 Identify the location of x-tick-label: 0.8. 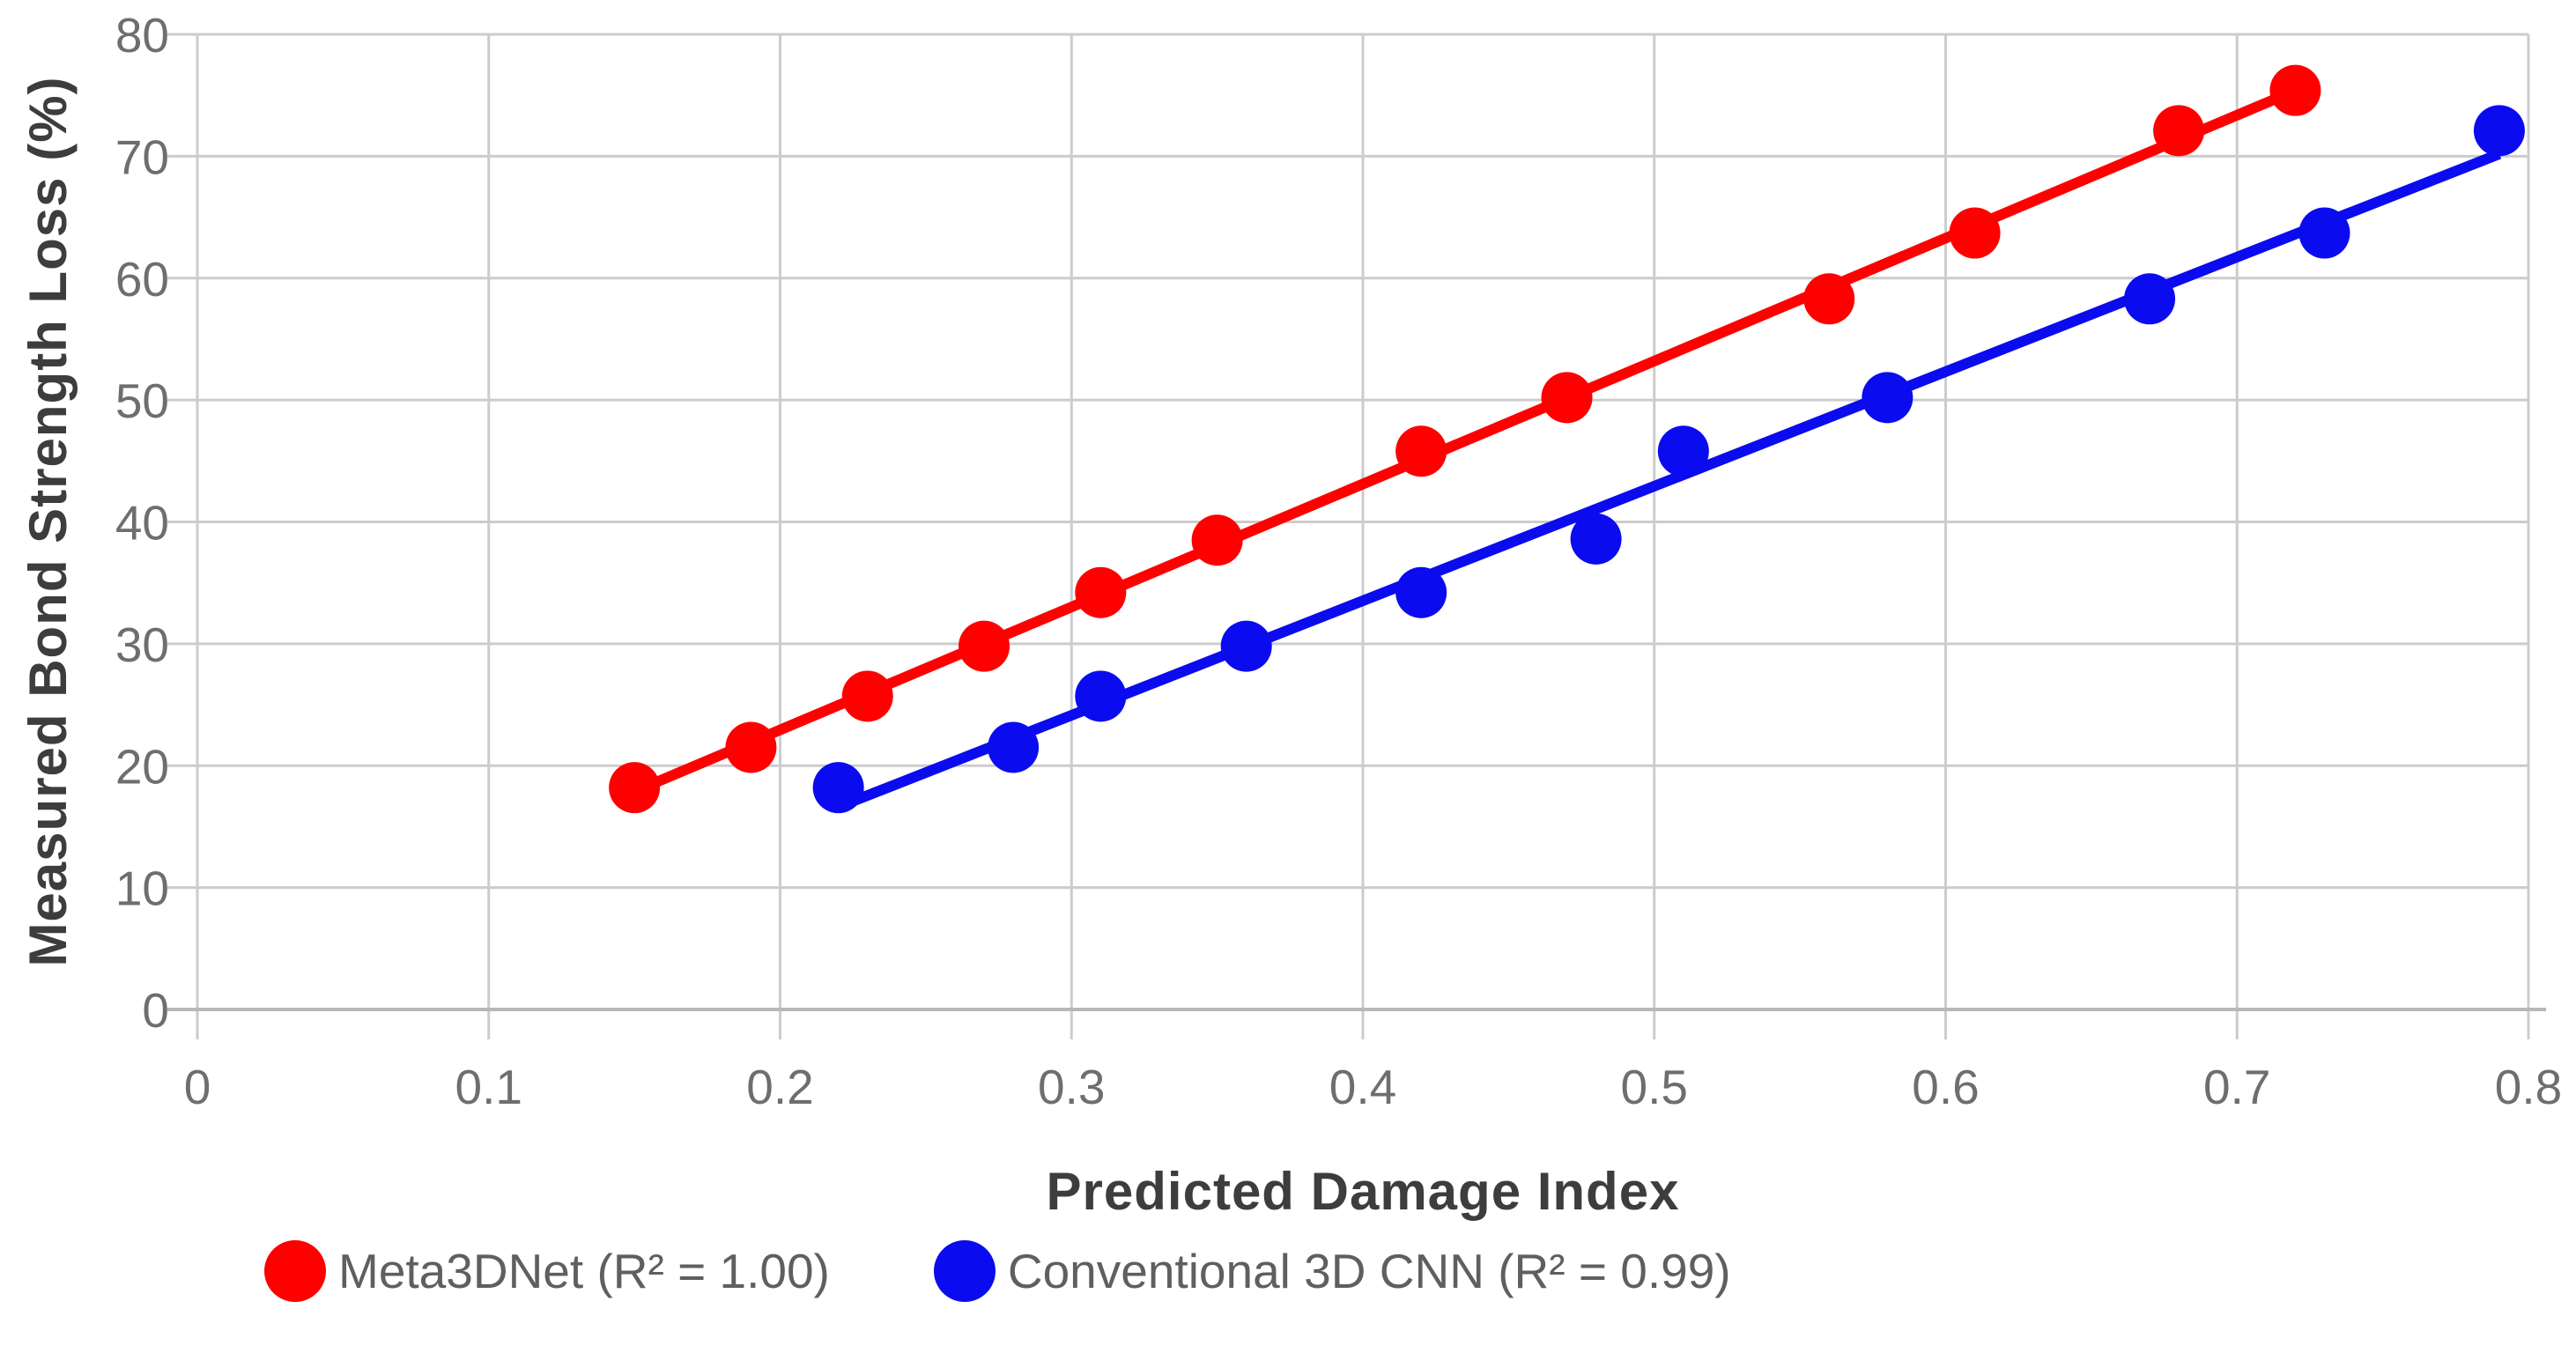
(2529, 1087).